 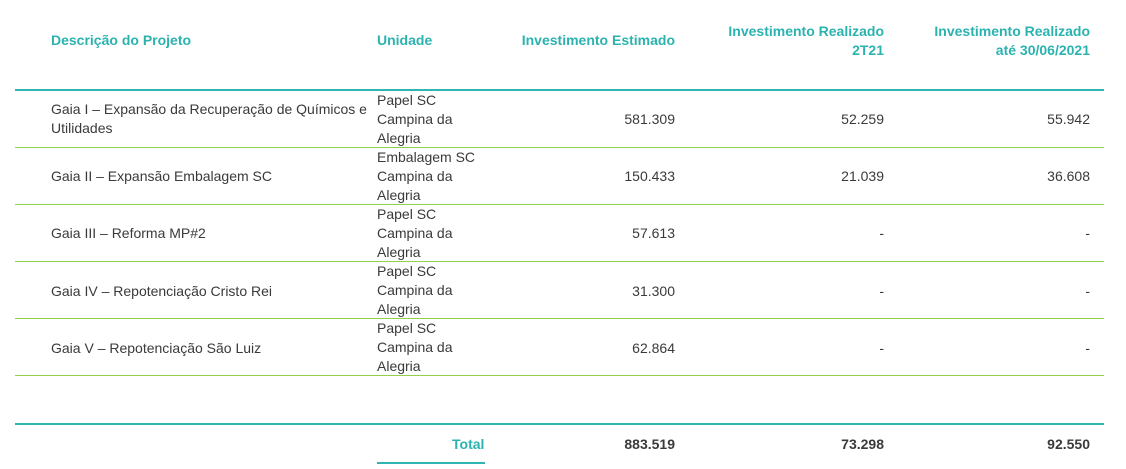 I want to click on row-2-realized-quarter: 21.039, so click(x=862, y=176).